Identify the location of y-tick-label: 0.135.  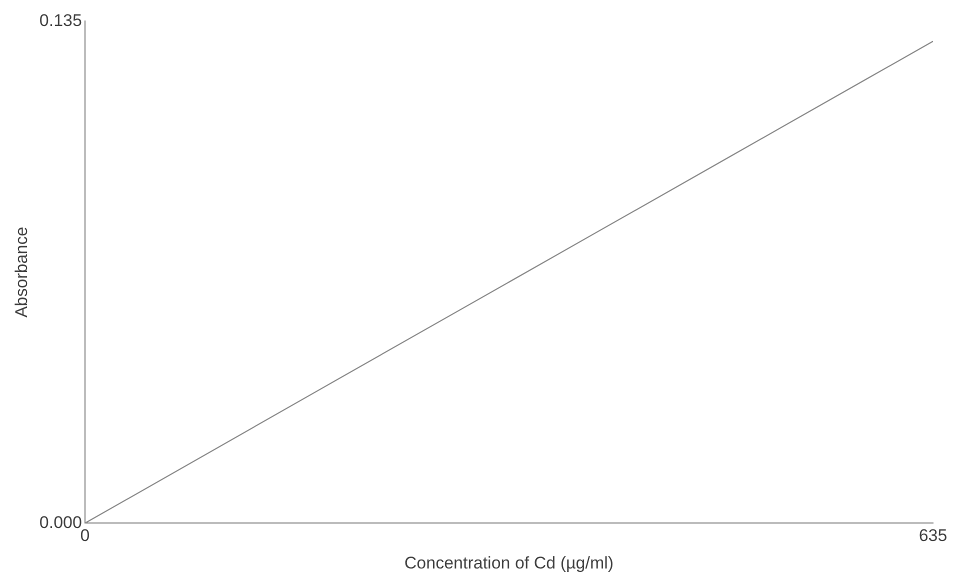
(60, 20).